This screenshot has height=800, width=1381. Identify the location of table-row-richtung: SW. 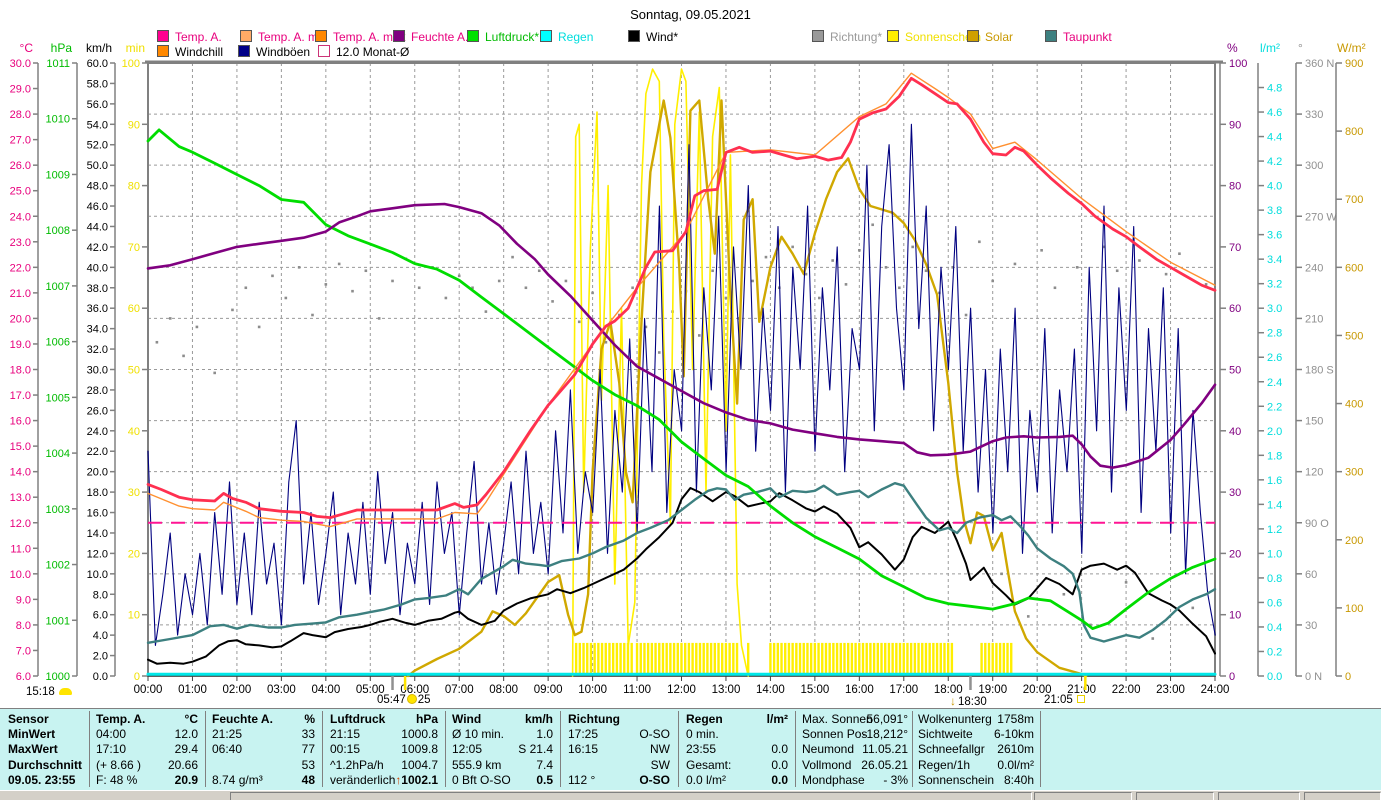
(619, 765).